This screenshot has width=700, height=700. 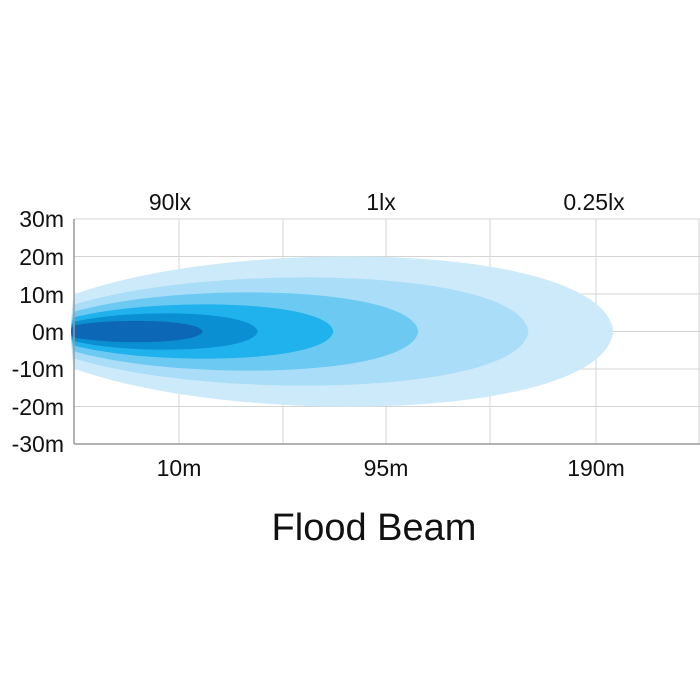 I want to click on y-tick-label: 30m, so click(x=41, y=219).